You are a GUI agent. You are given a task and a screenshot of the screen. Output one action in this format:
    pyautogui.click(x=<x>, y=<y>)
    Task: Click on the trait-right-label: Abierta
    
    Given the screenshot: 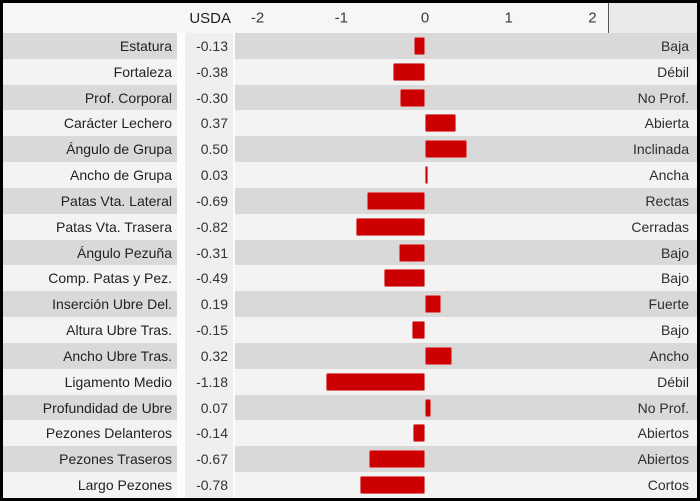 What is the action you would take?
    pyautogui.click(x=666, y=123)
    